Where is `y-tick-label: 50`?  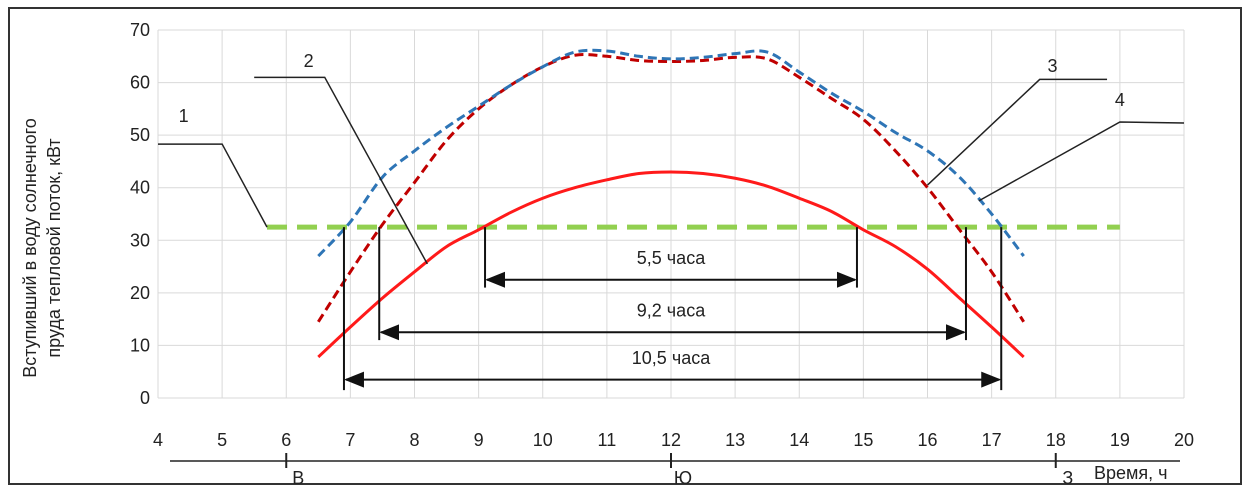 y-tick-label: 50 is located at coordinates (140, 135).